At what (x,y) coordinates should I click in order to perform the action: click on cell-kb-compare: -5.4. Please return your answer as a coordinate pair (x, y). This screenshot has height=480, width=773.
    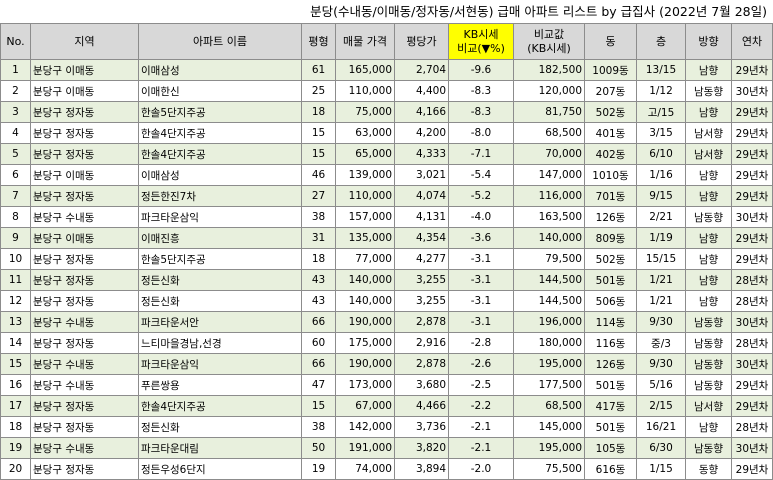
    Looking at the image, I should click on (481, 175).